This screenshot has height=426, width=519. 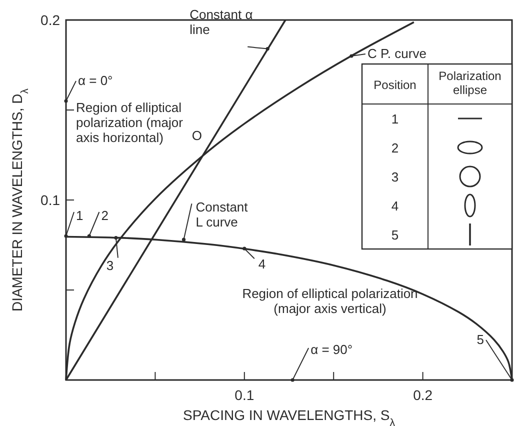 I want to click on annotation: Constant L curve, so click(x=222, y=215).